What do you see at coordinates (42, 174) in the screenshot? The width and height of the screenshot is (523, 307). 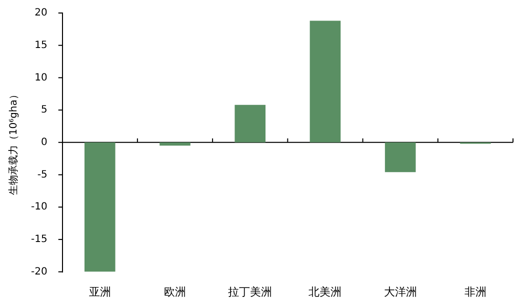 I see `y-tick-label: -5` at bounding box center [42, 174].